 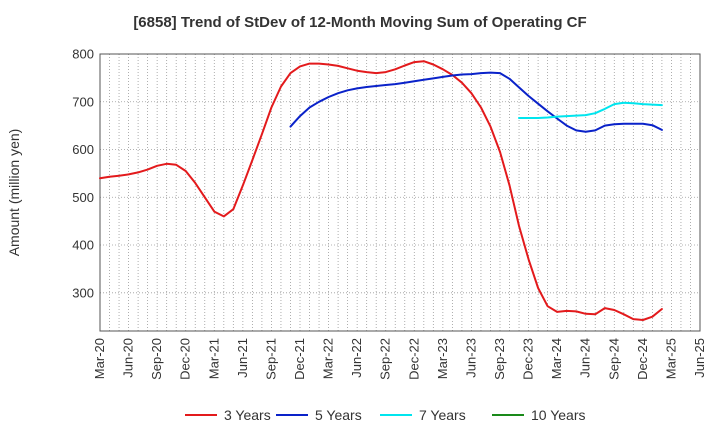 I want to click on x-tick-label: Mar-25, so click(x=670, y=358).